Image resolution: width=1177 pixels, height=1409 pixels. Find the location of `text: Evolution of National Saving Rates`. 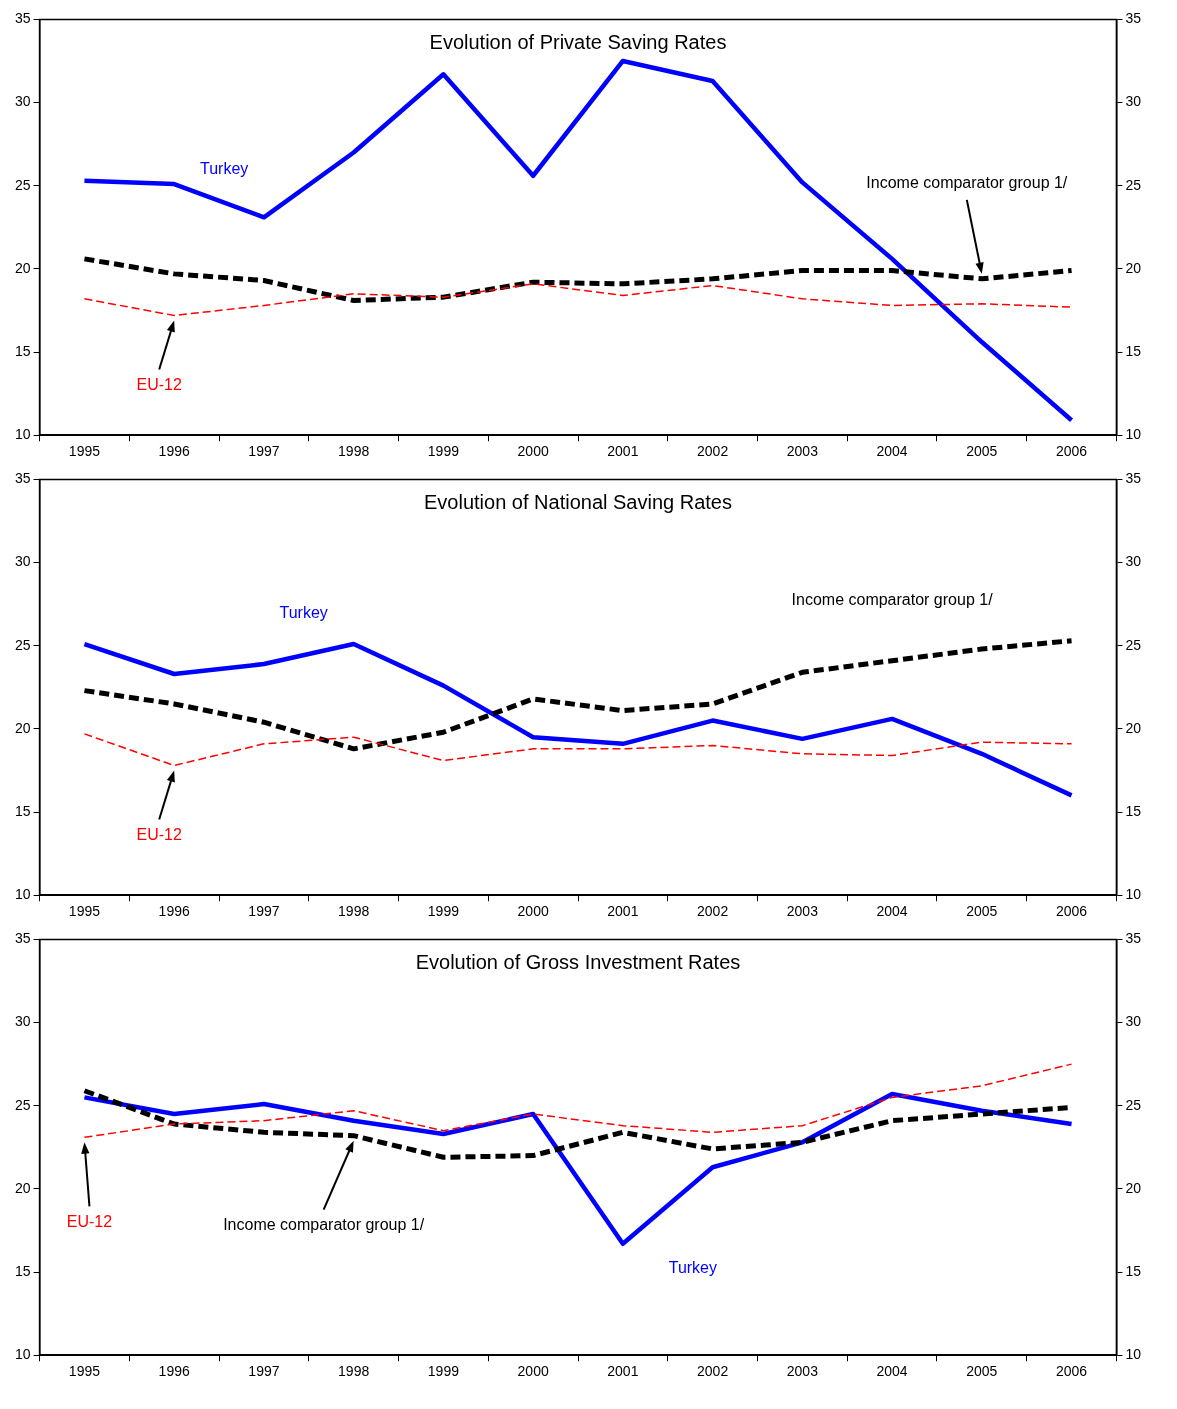

text: Evolution of National Saving Rates is located at coordinates (578, 501).